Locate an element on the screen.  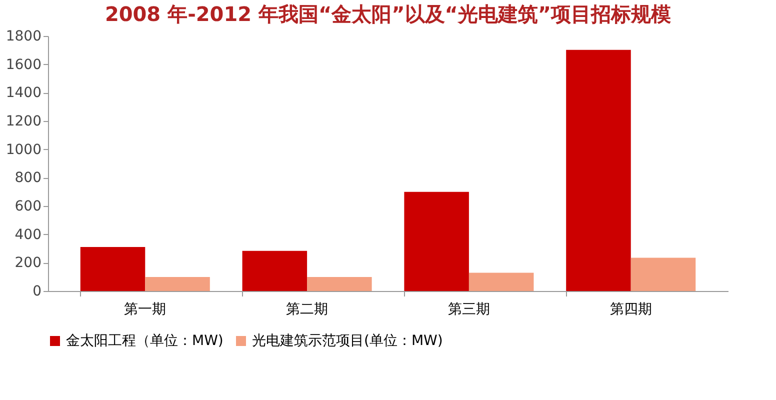
y-tick-label: 1000 is located at coordinates (24, 150).